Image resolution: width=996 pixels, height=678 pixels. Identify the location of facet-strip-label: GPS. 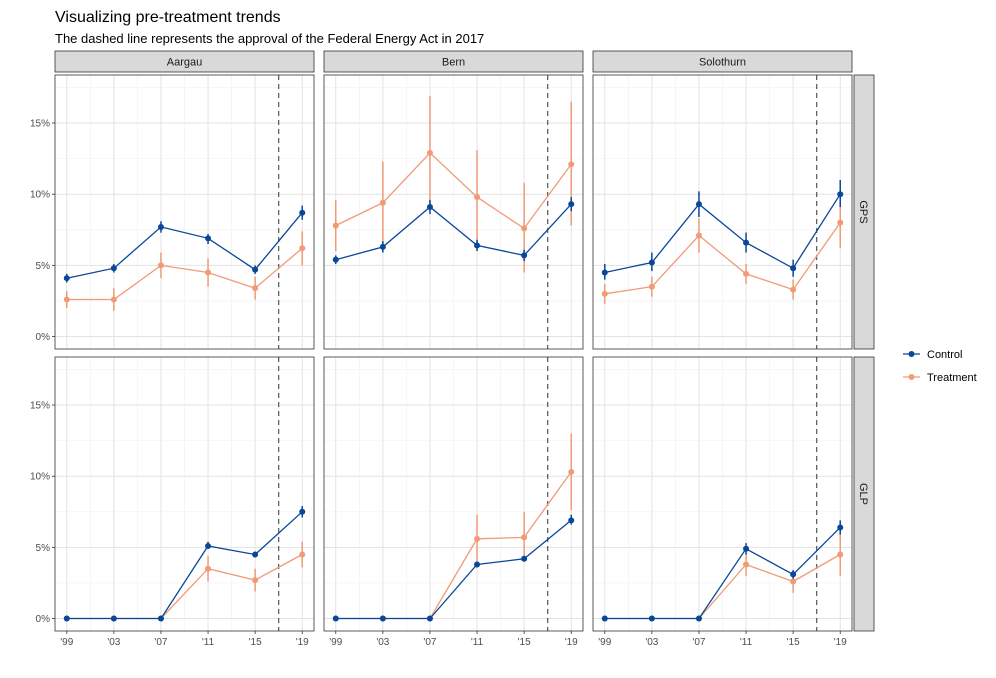
(863, 211).